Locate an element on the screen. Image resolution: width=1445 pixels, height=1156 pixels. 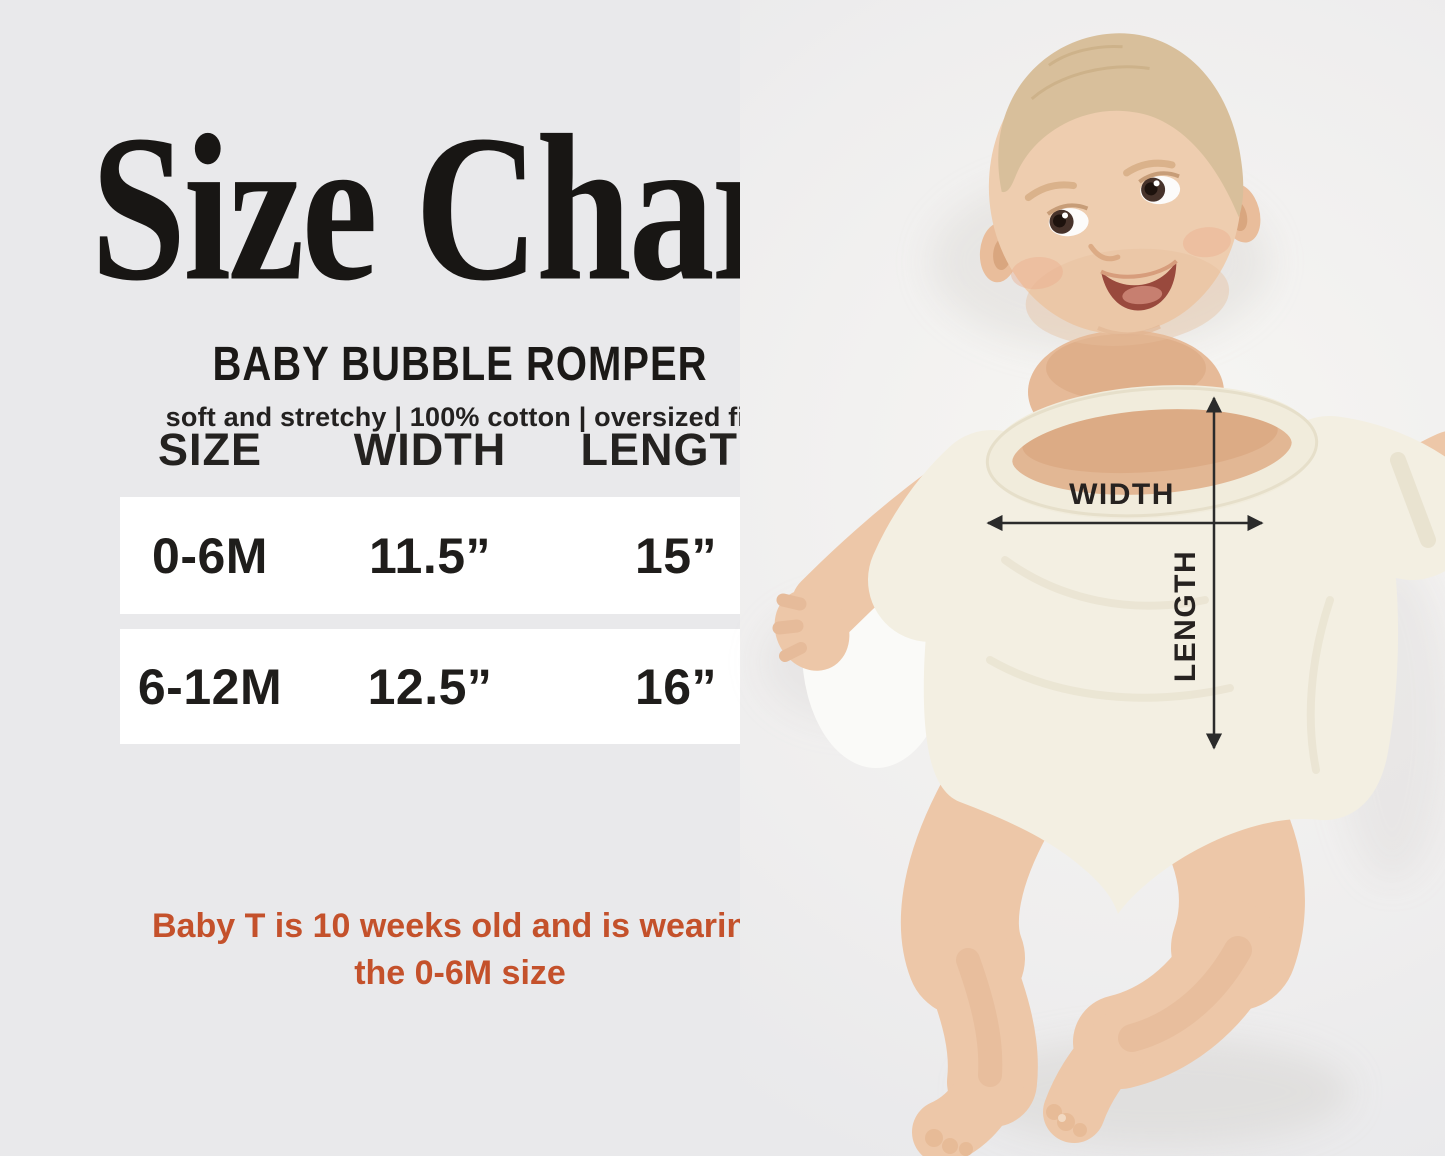
baby-nose is located at coordinates (1104, 252).